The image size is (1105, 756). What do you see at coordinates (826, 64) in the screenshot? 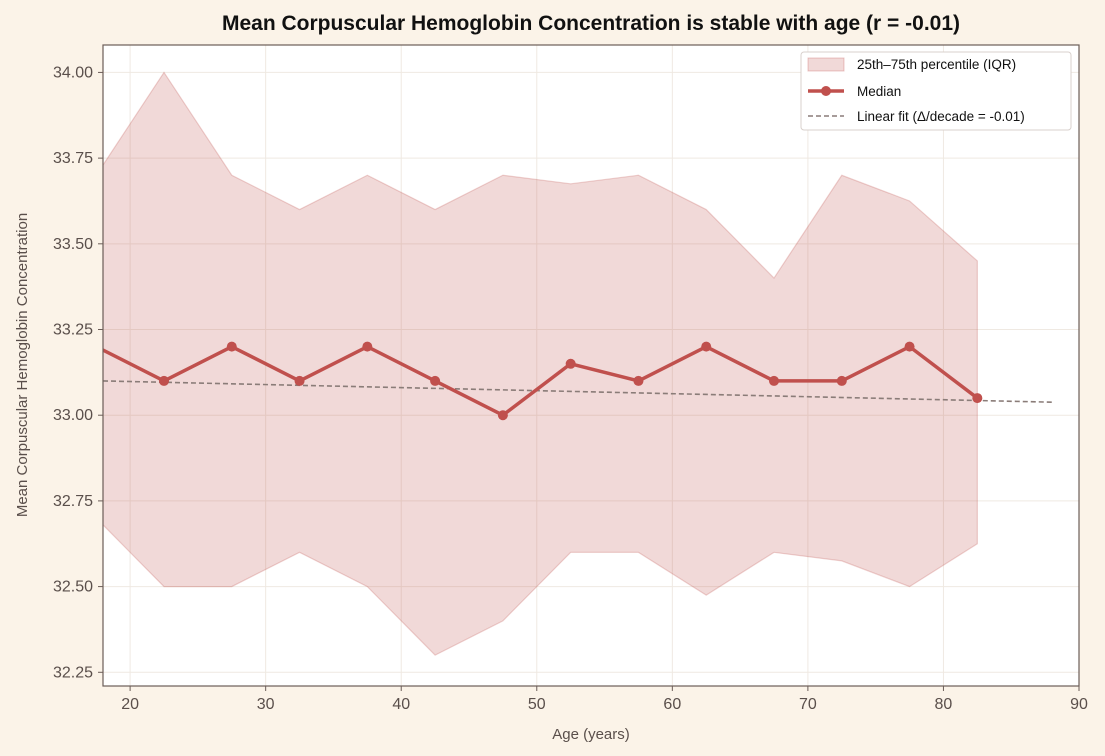
I see `legend-swatch-iqr` at bounding box center [826, 64].